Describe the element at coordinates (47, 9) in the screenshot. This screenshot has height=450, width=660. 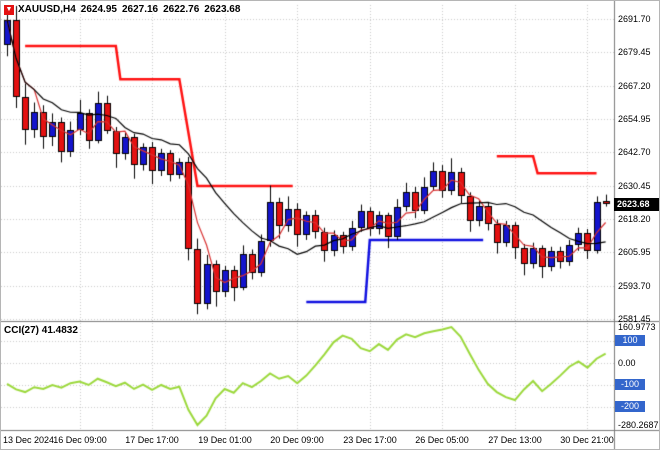
I see `symbol-period-label: XAUUSD,H4` at that location.